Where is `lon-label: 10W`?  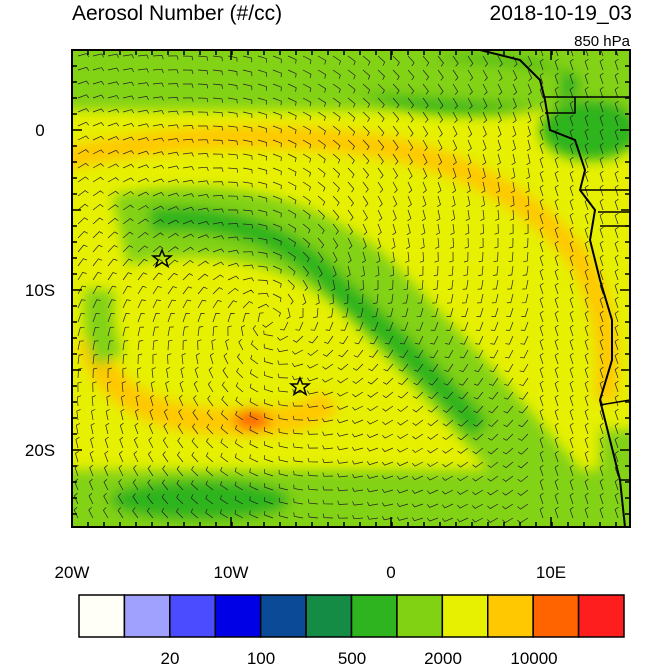 lon-label: 10W is located at coordinates (231, 572).